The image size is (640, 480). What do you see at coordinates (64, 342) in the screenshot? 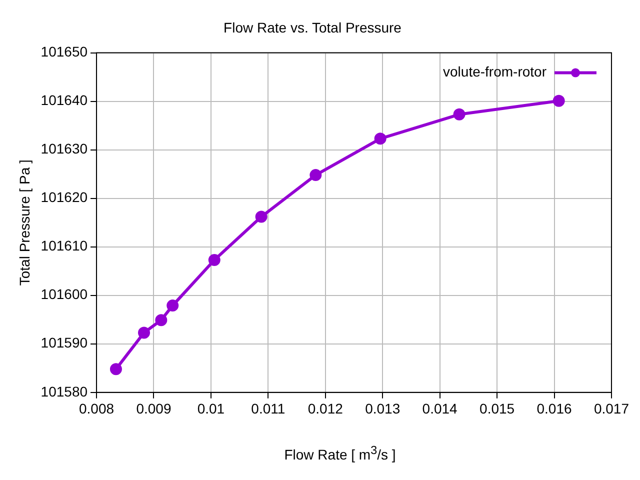
I see `y-tick-label: 101590` at bounding box center [64, 342].